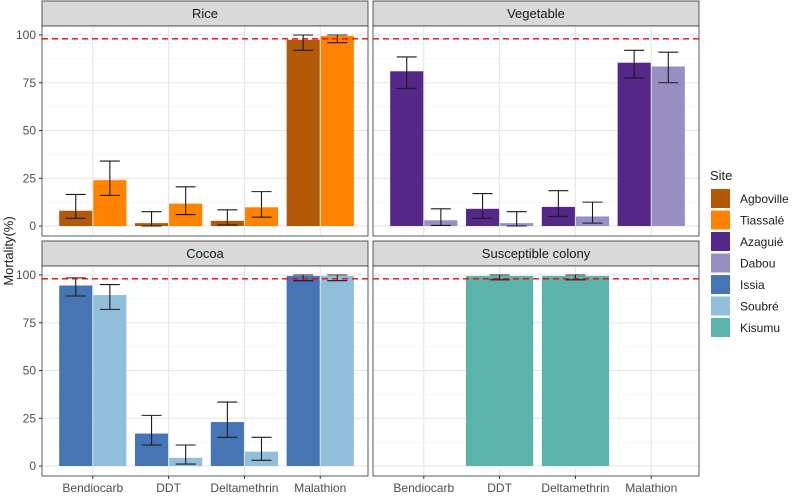  What do you see at coordinates (757, 264) in the screenshot?
I see `legend-label: Dabou` at bounding box center [757, 264].